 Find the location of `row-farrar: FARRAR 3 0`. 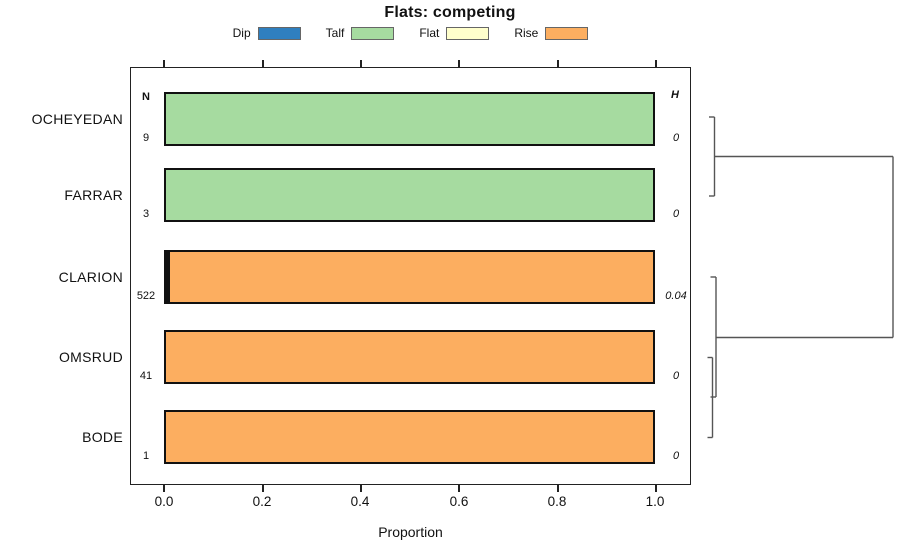

row-farrar: FARRAR 3 0 is located at coordinates (450, 195).